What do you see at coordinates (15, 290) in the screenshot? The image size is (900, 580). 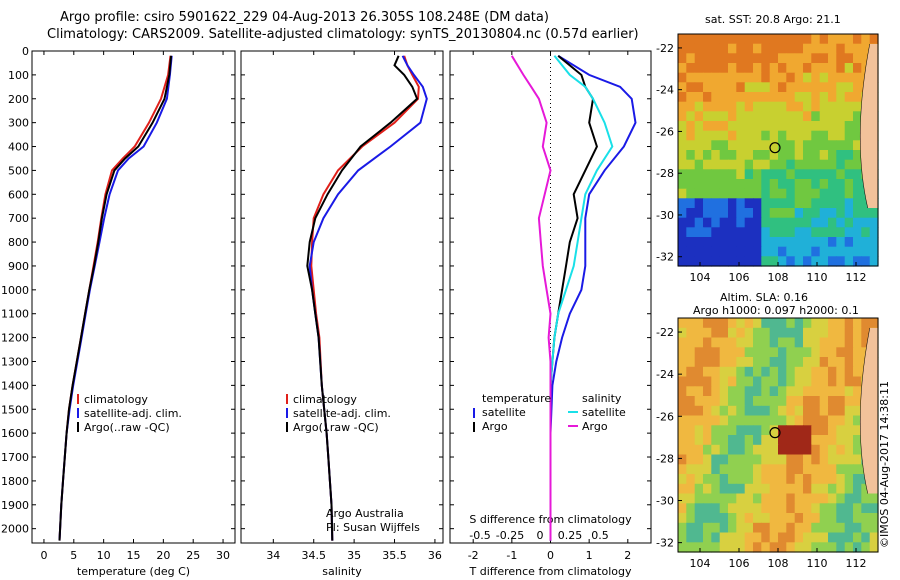 I see `y-tick-label: 1000` at bounding box center [15, 290].